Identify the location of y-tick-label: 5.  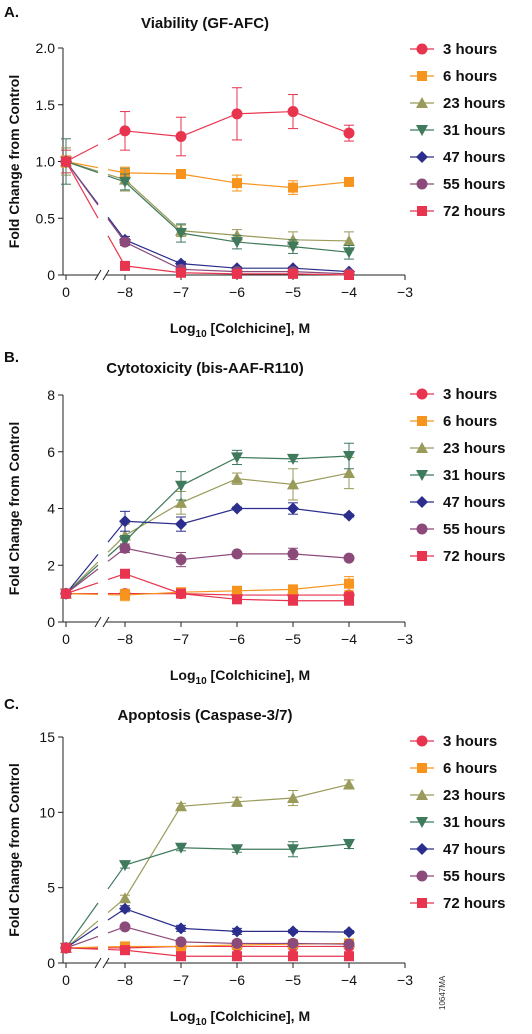
(51, 888).